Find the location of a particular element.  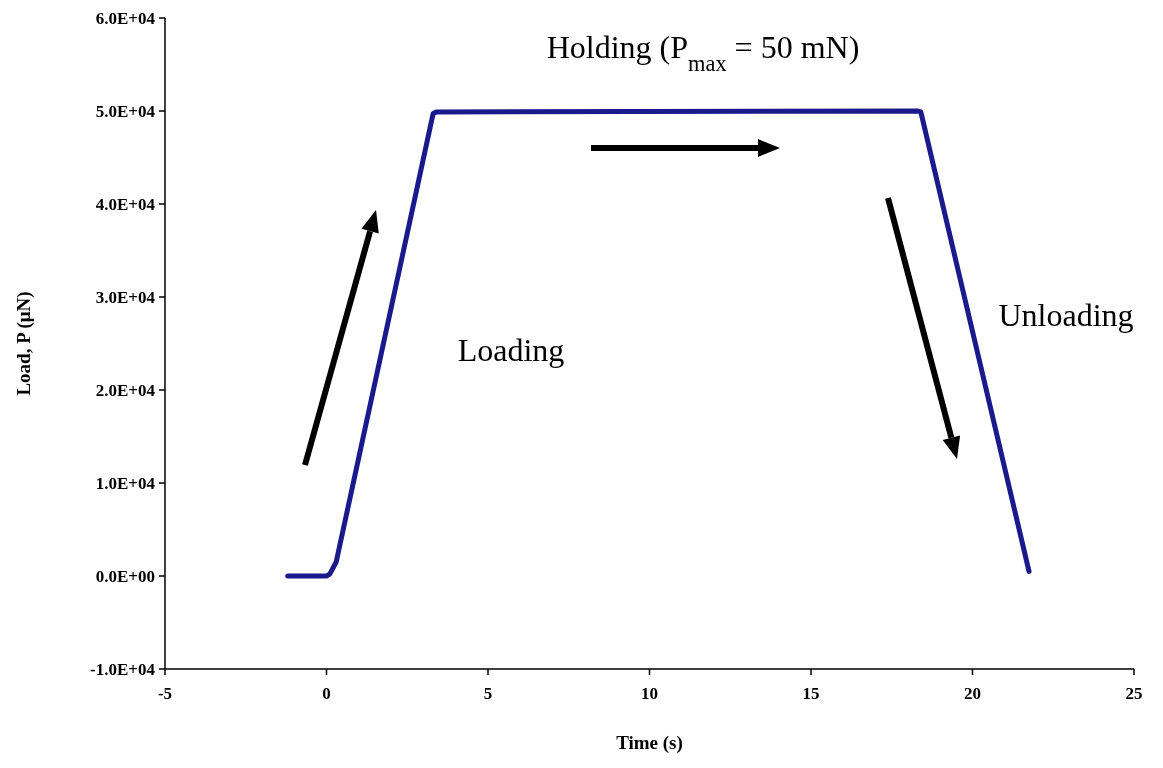

x-tick-label: 20 is located at coordinates (972, 693).